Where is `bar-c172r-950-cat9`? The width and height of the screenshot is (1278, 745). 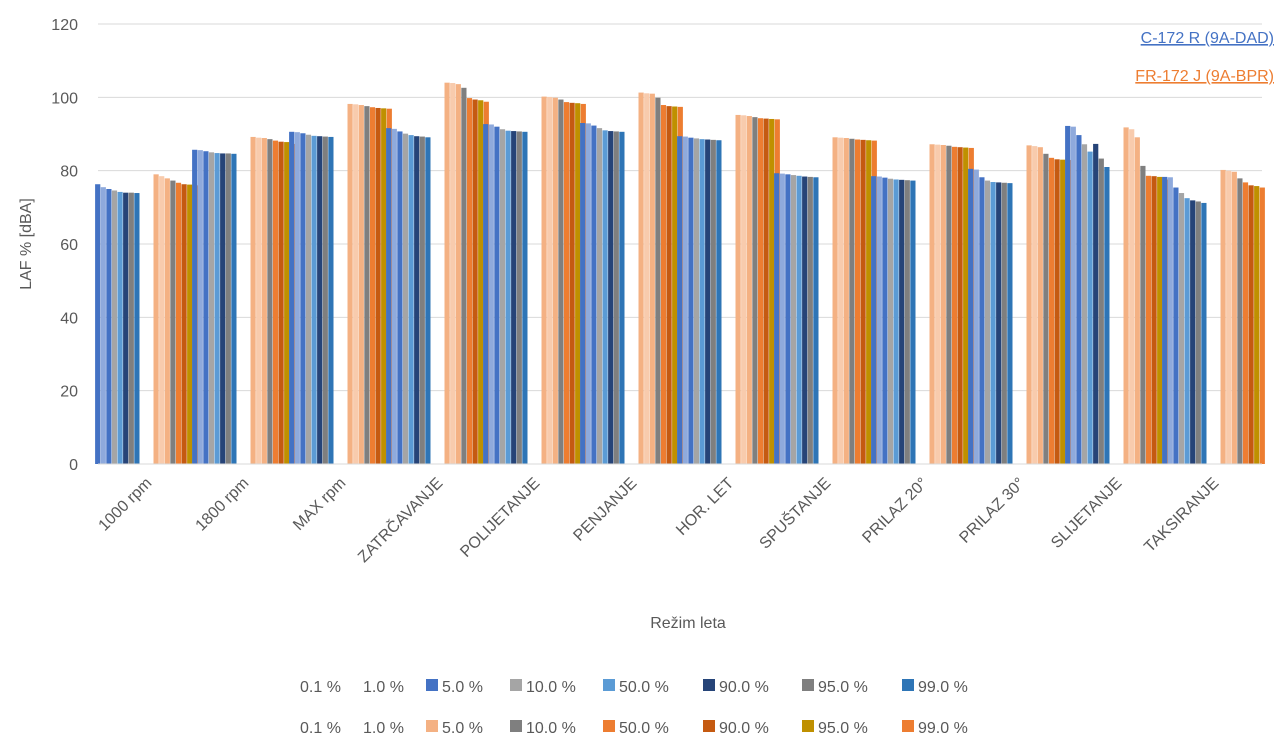
bar-c172r-950-cat9 is located at coordinates (1004, 323).